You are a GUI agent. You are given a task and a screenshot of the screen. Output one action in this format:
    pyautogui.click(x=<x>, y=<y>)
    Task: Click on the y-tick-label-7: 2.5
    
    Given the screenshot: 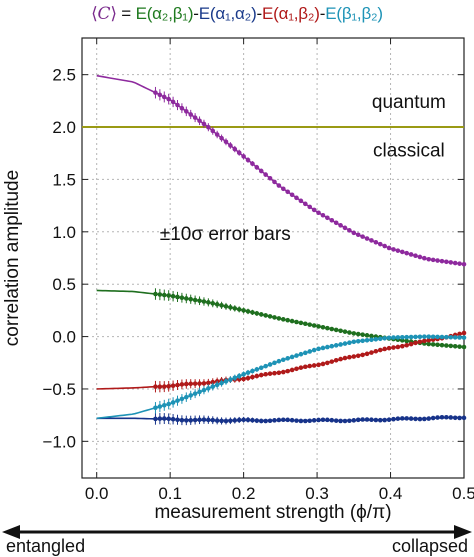 What is the action you would take?
    pyautogui.click(x=64, y=75)
    